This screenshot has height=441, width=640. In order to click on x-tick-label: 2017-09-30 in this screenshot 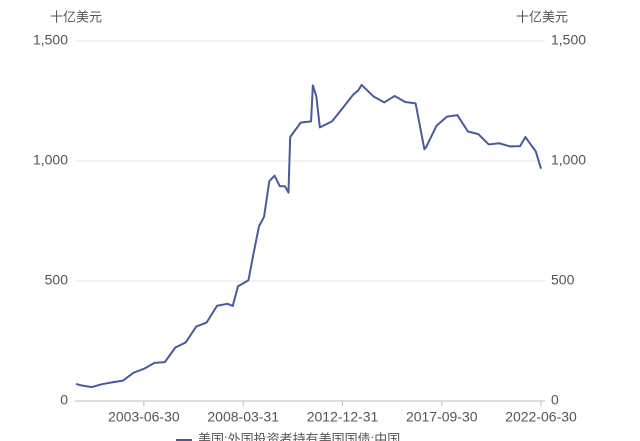, I will do `click(442, 417)`.